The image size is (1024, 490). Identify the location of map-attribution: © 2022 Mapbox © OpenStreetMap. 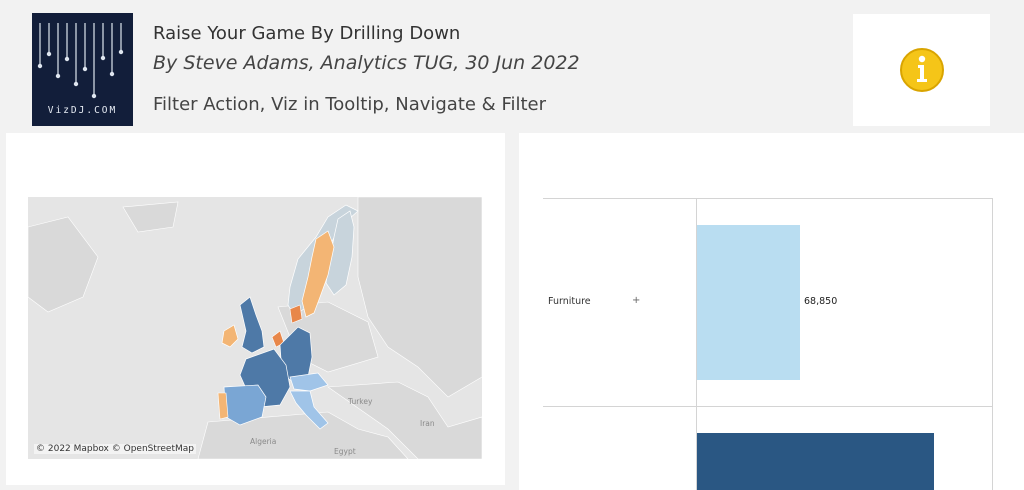
(115, 449).